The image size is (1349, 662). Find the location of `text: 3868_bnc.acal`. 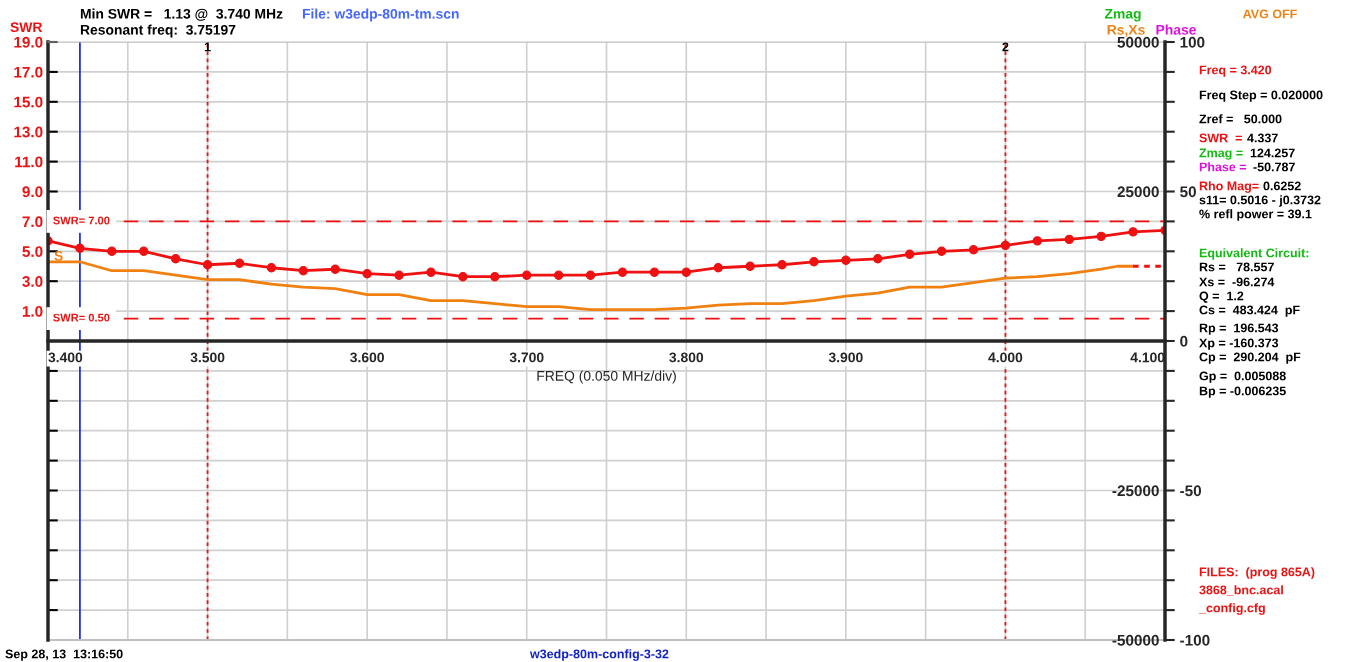

text: 3868_bnc.acal is located at coordinates (1241, 590).